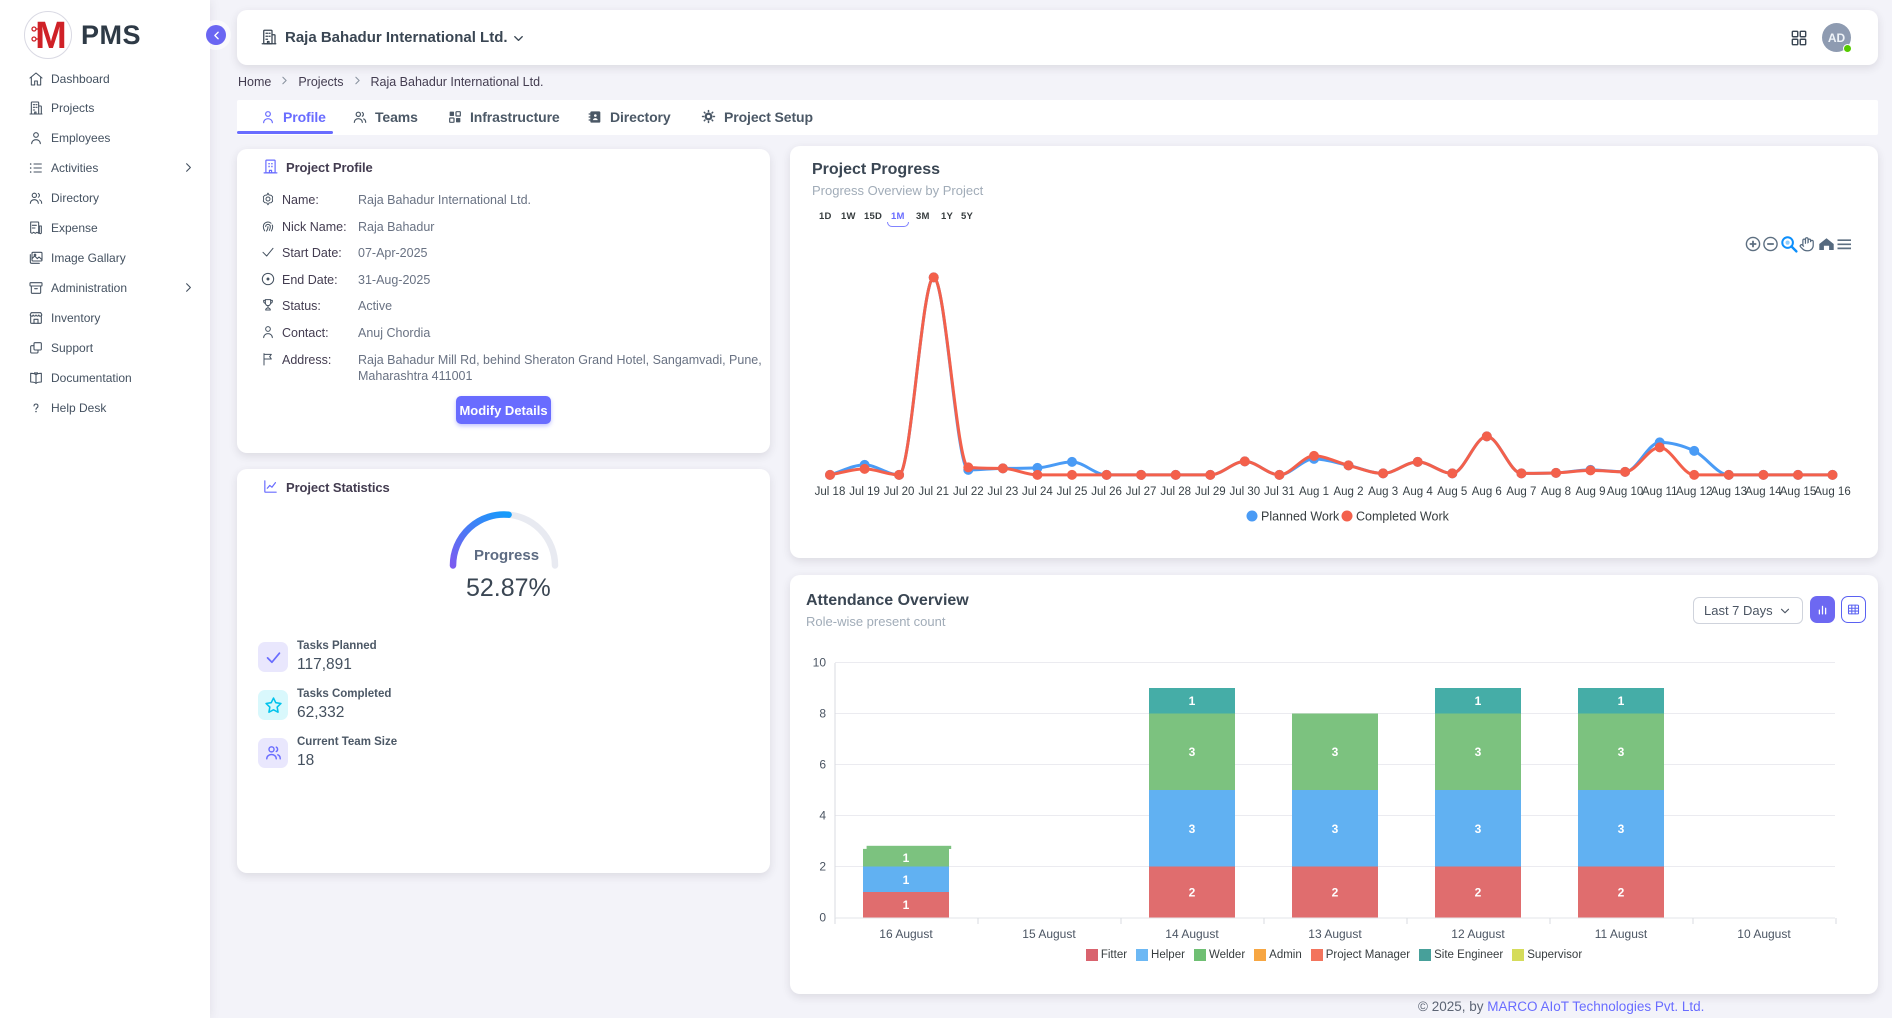  I want to click on svg-text: Aug 14, so click(1763, 492).